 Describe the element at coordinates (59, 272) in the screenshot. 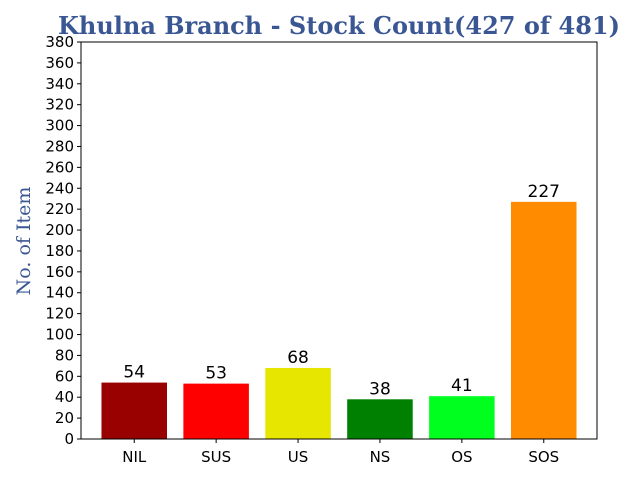

I see `y-tick-label: 160` at that location.